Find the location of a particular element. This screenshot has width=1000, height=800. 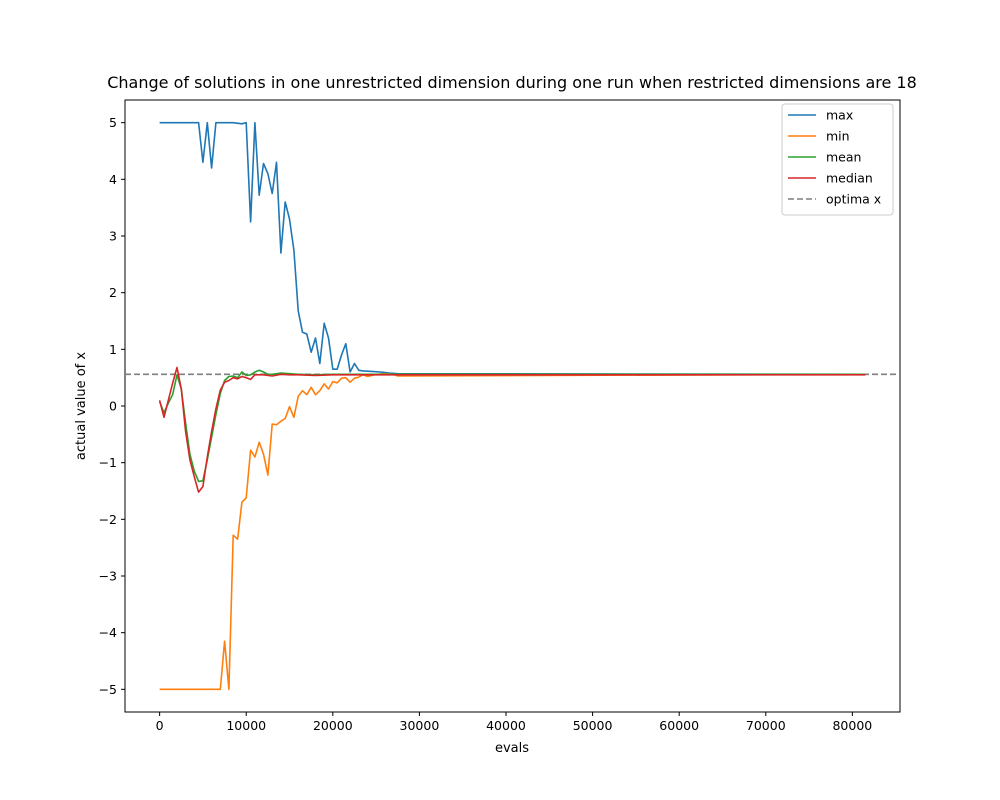

y-axis-label: actual value of x is located at coordinates (81, 406).